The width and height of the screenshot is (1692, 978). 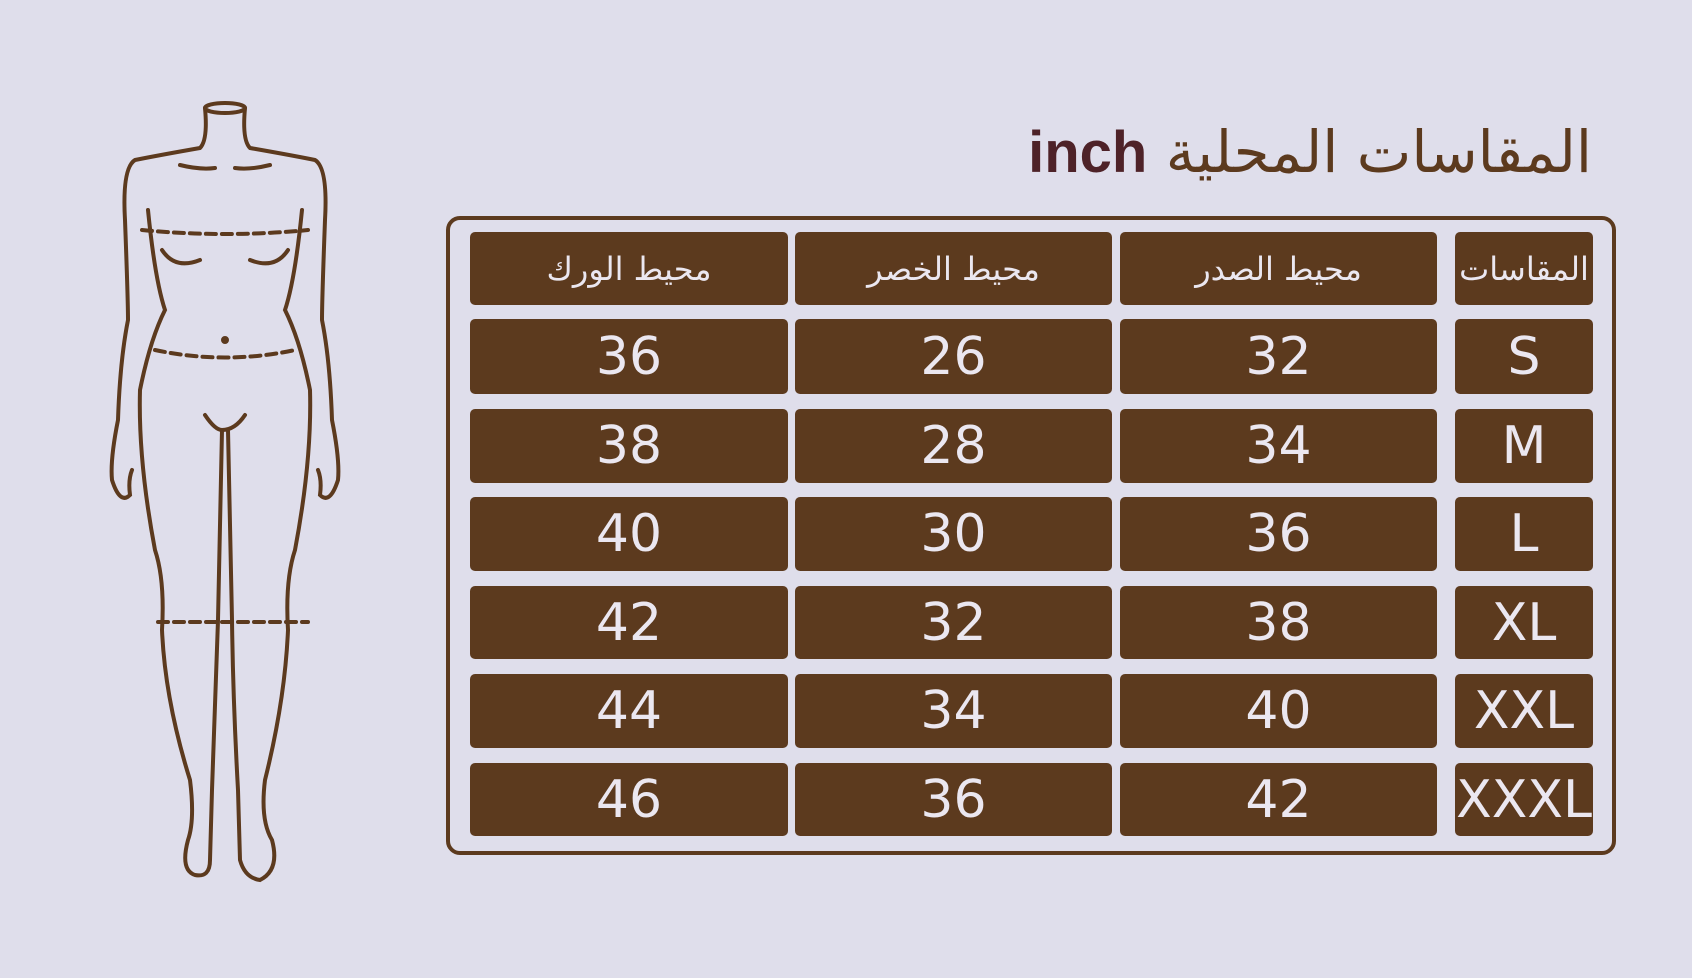 I want to click on cell-size: XXXL, so click(x=1524, y=799).